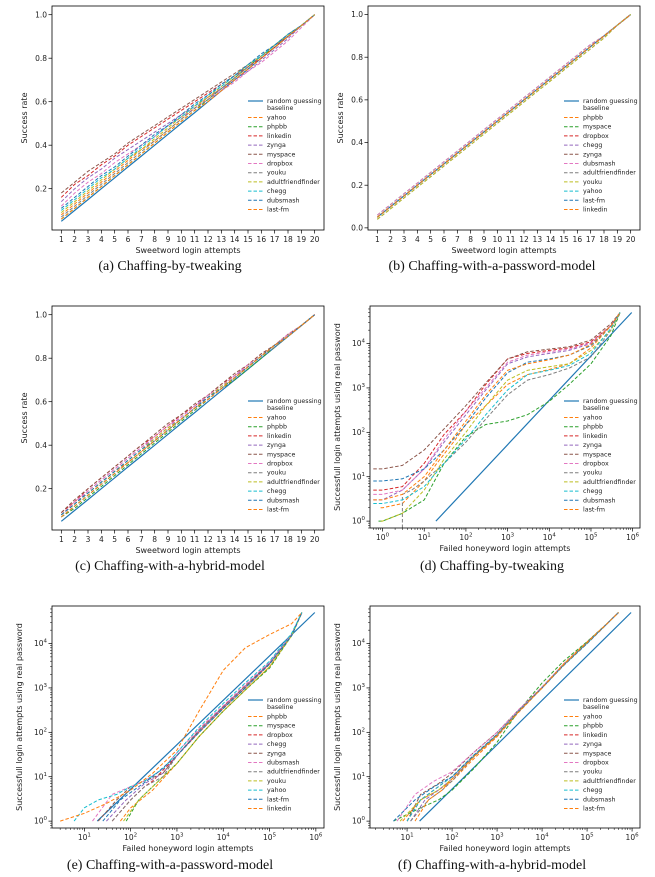 This screenshot has height=877, width=655. What do you see at coordinates (114, 539) in the screenshot?
I see `x-tick-label: 5` at bounding box center [114, 539].